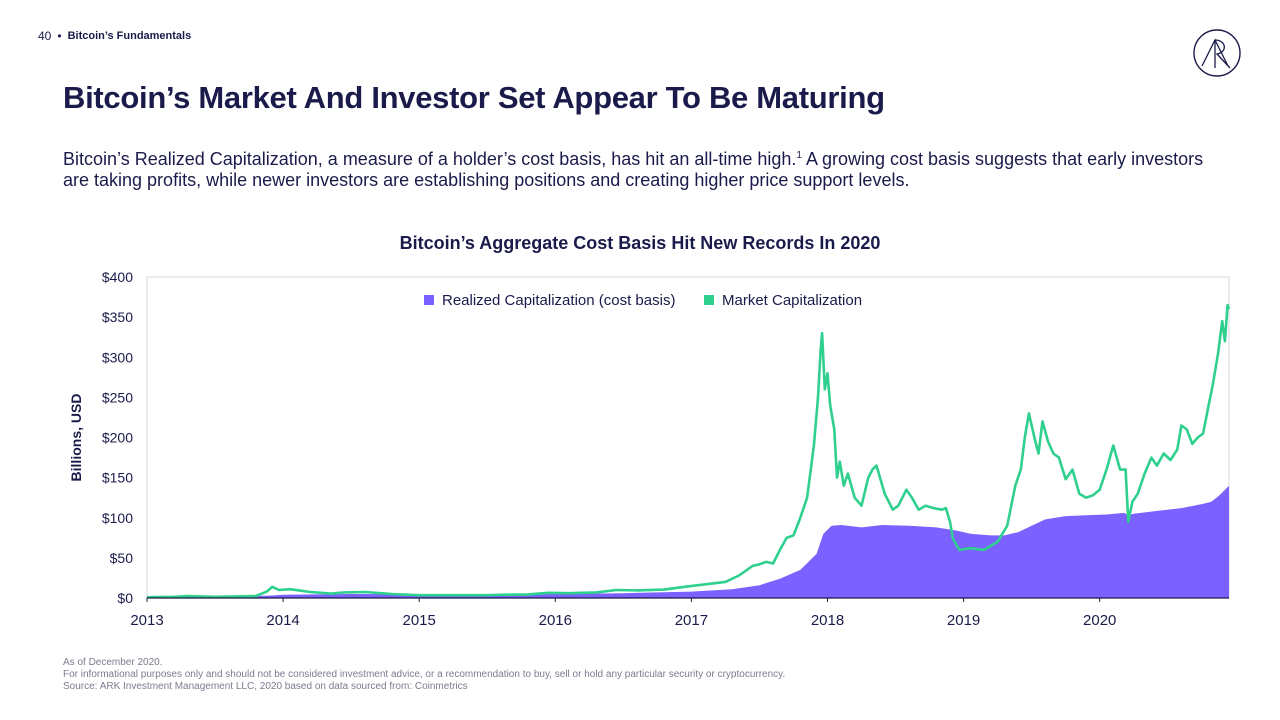 This screenshot has width=1280, height=720. I want to click on footnote-as-of: As of December 2020., so click(113, 662).